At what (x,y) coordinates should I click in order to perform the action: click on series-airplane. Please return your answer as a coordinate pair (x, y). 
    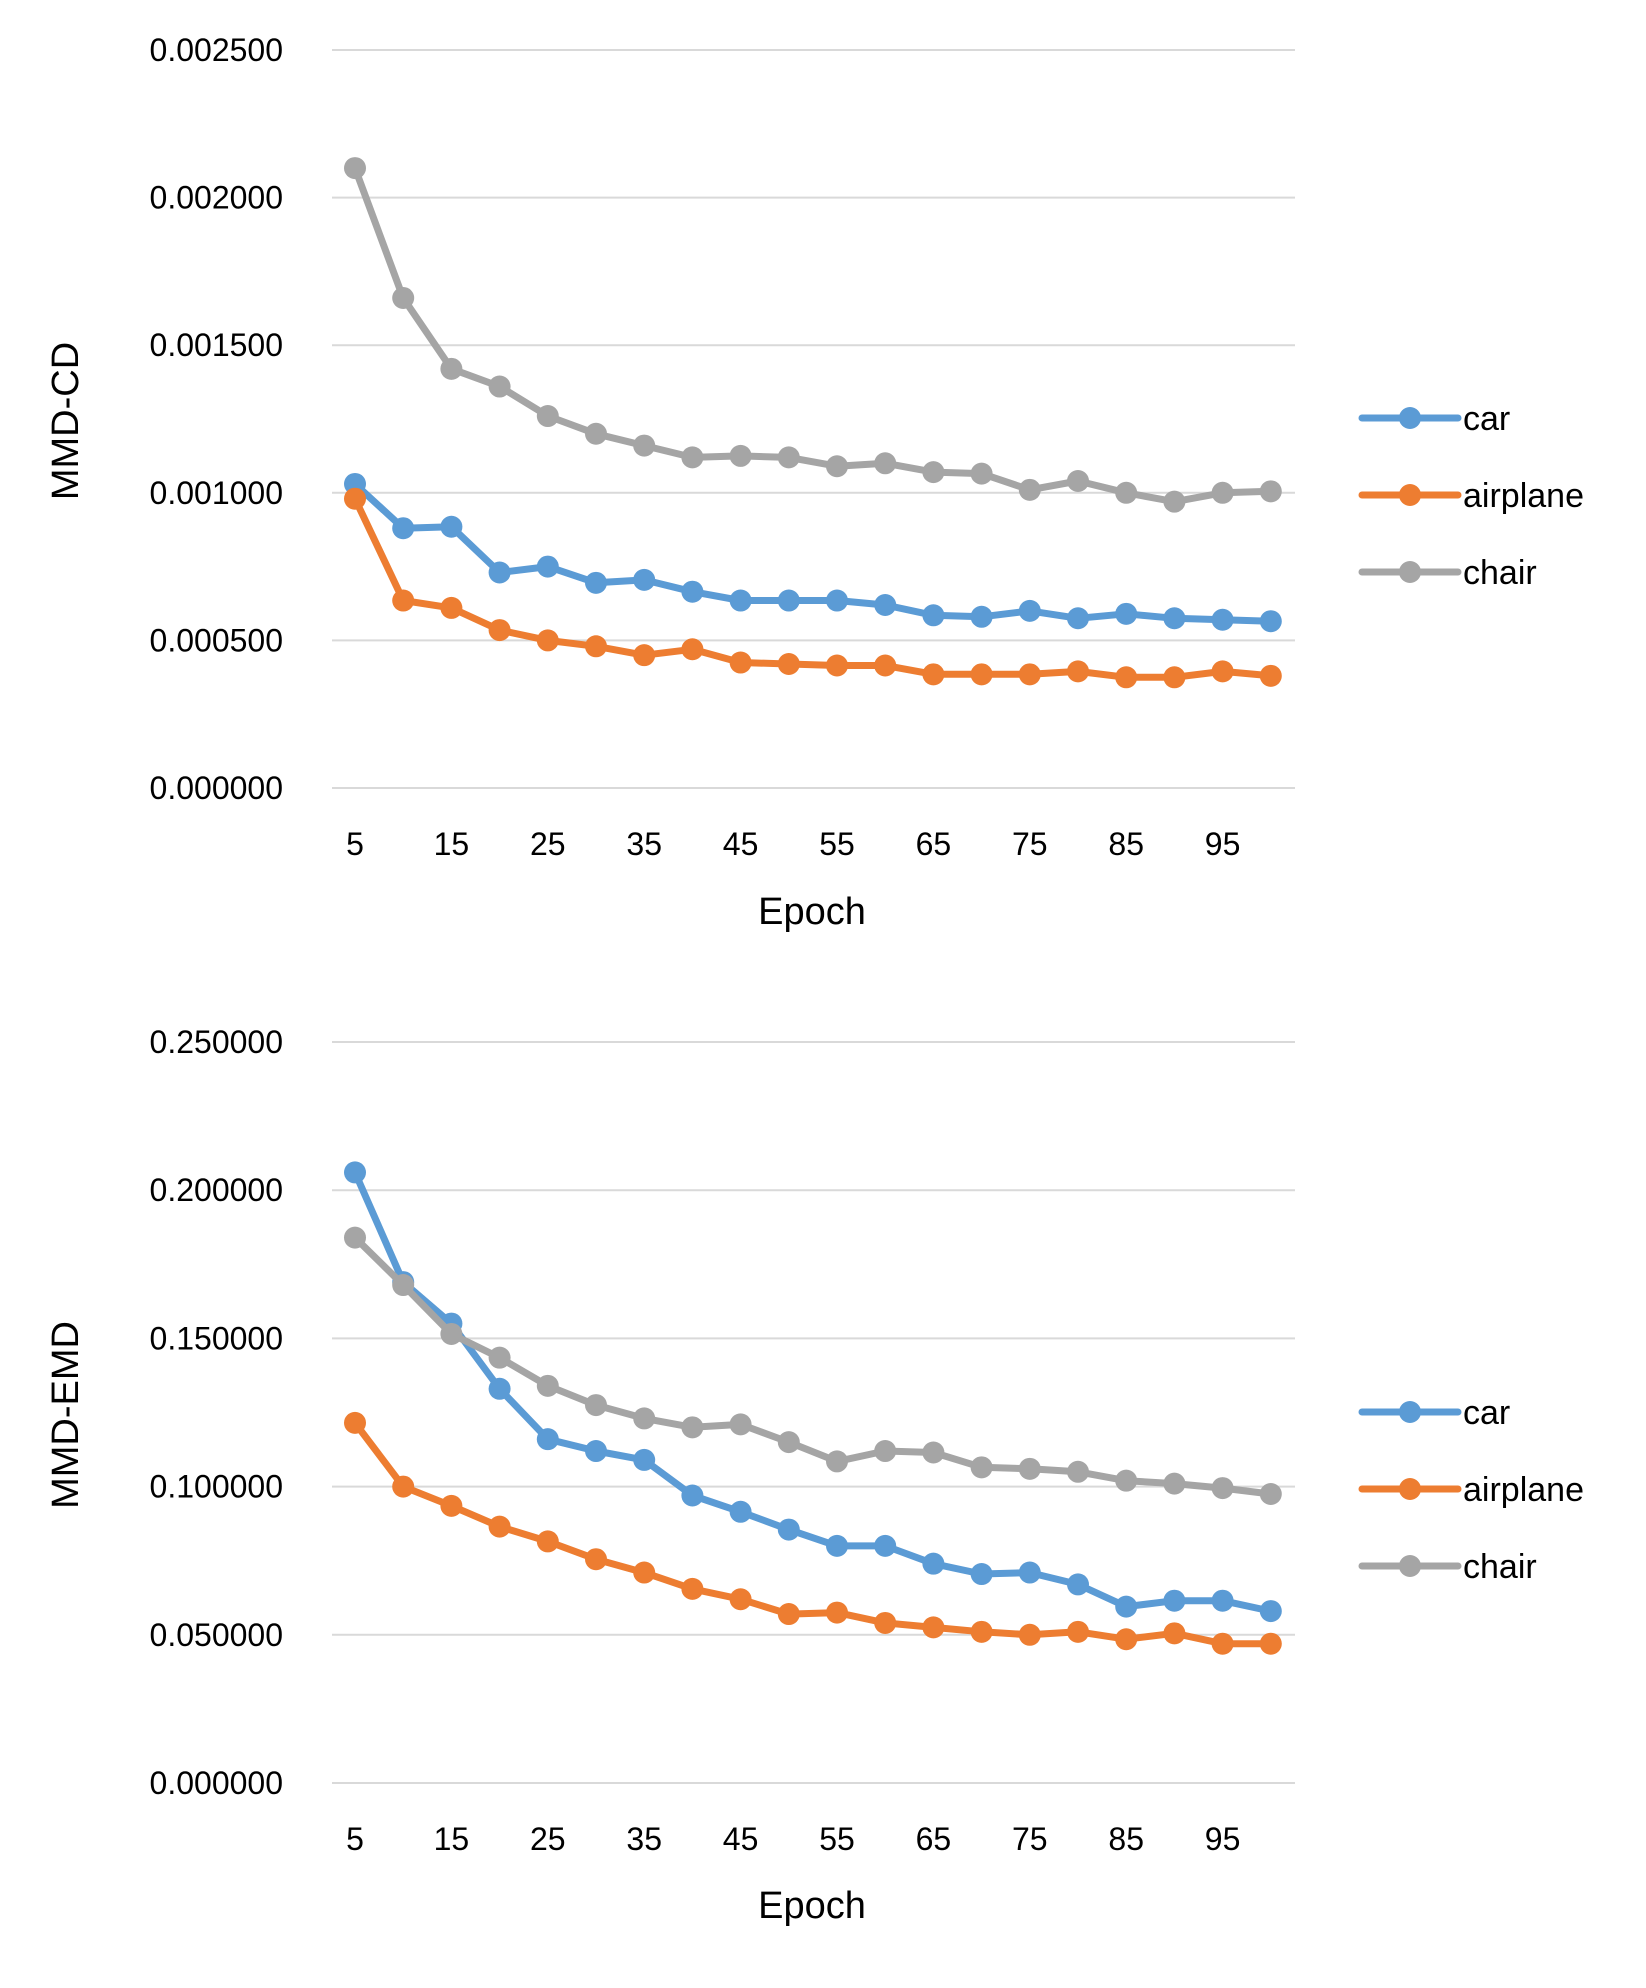
    Looking at the image, I should click on (813, 1533).